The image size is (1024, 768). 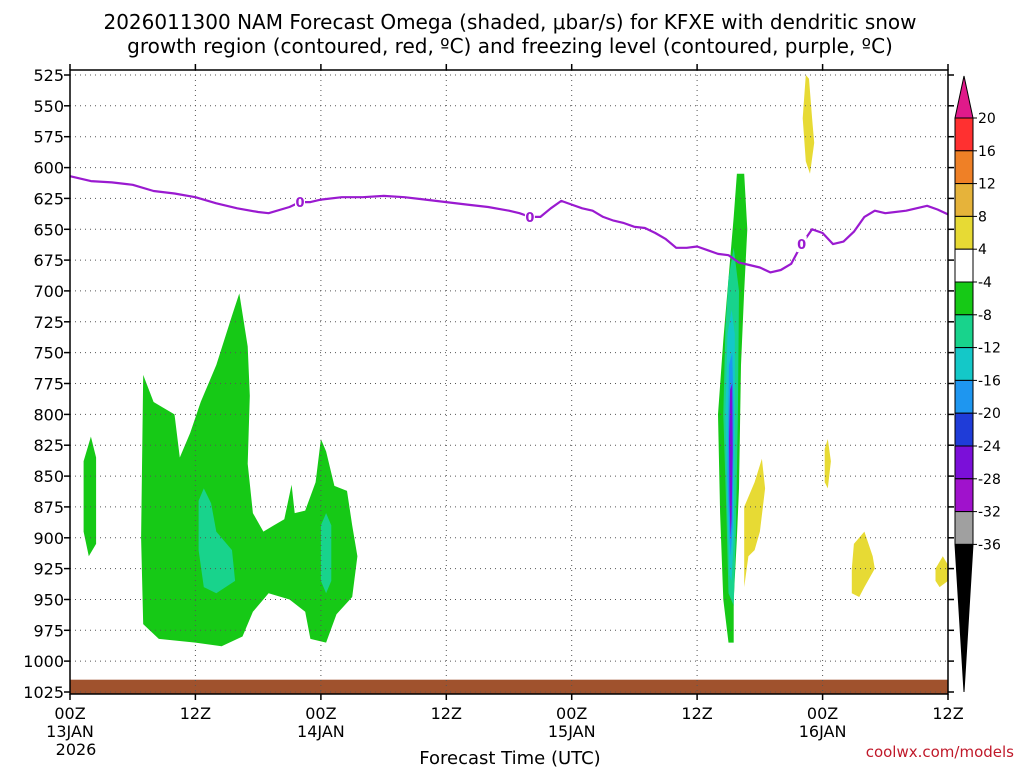 What do you see at coordinates (731, 460) in the screenshot?
I see `omega-region-purple-streak` at bounding box center [731, 460].